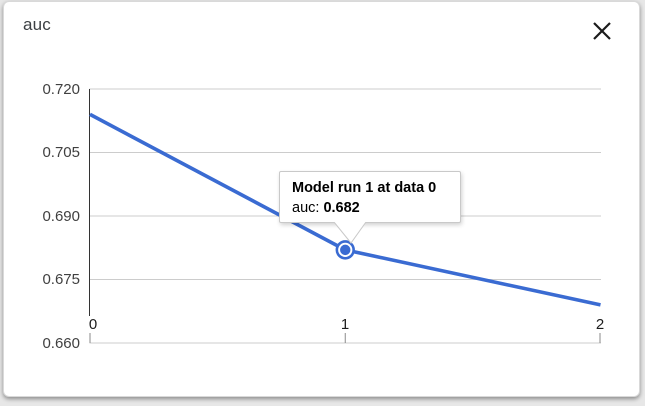  I want to click on tooltip-metric-value: 0.682, so click(341, 208).